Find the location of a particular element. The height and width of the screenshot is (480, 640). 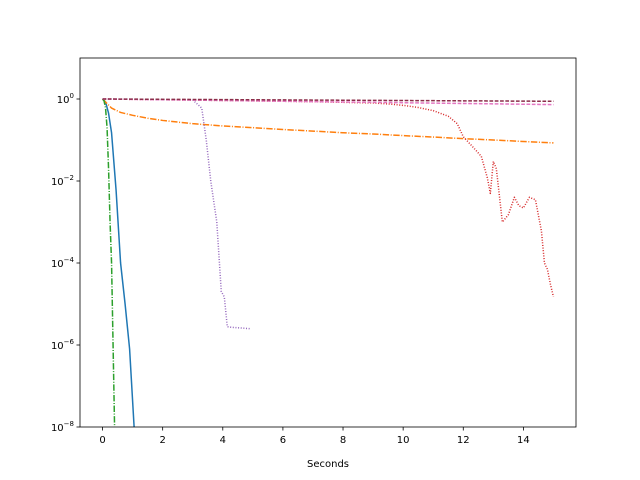

y-tick-label: 10⁻⁸ is located at coordinates (62, 427).